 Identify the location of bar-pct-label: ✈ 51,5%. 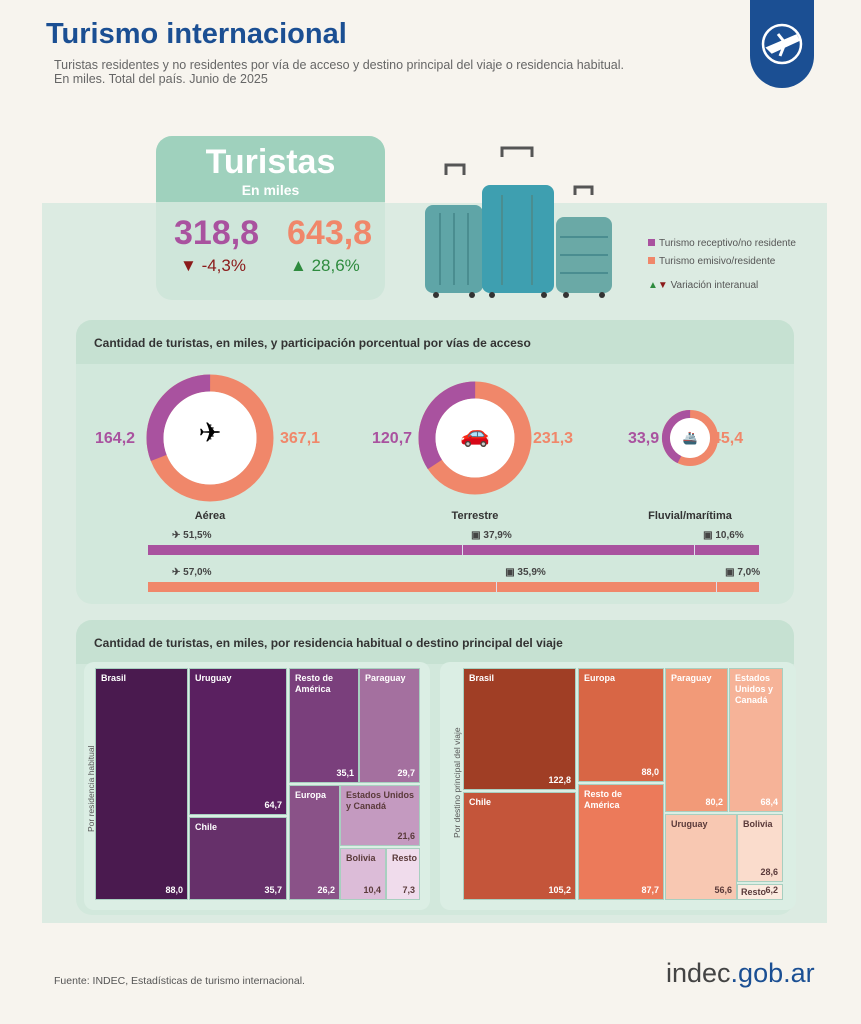
(192, 535).